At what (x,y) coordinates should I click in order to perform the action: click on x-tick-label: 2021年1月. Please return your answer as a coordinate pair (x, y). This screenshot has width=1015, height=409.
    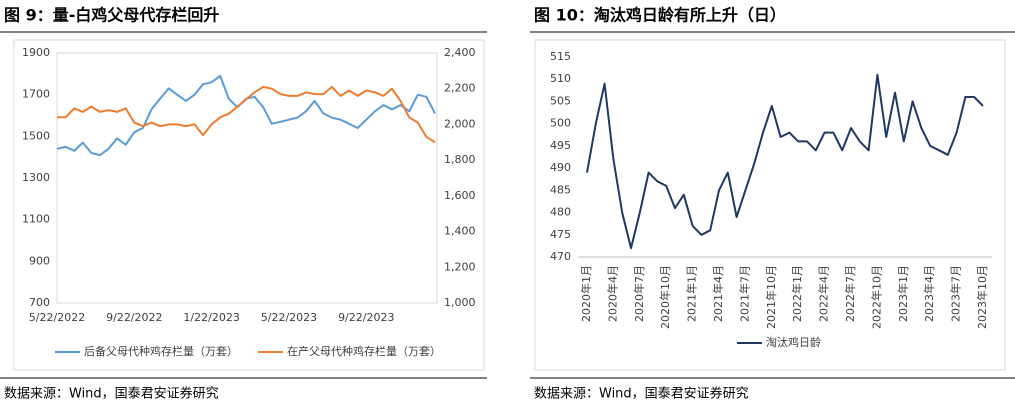
    Looking at the image, I should click on (692, 293).